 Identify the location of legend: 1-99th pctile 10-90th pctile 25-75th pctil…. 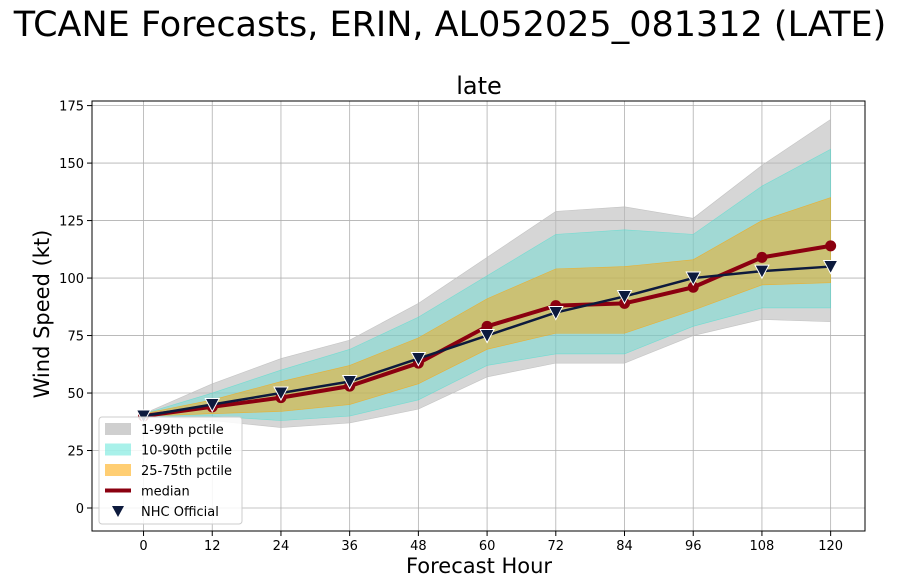
(170, 470).